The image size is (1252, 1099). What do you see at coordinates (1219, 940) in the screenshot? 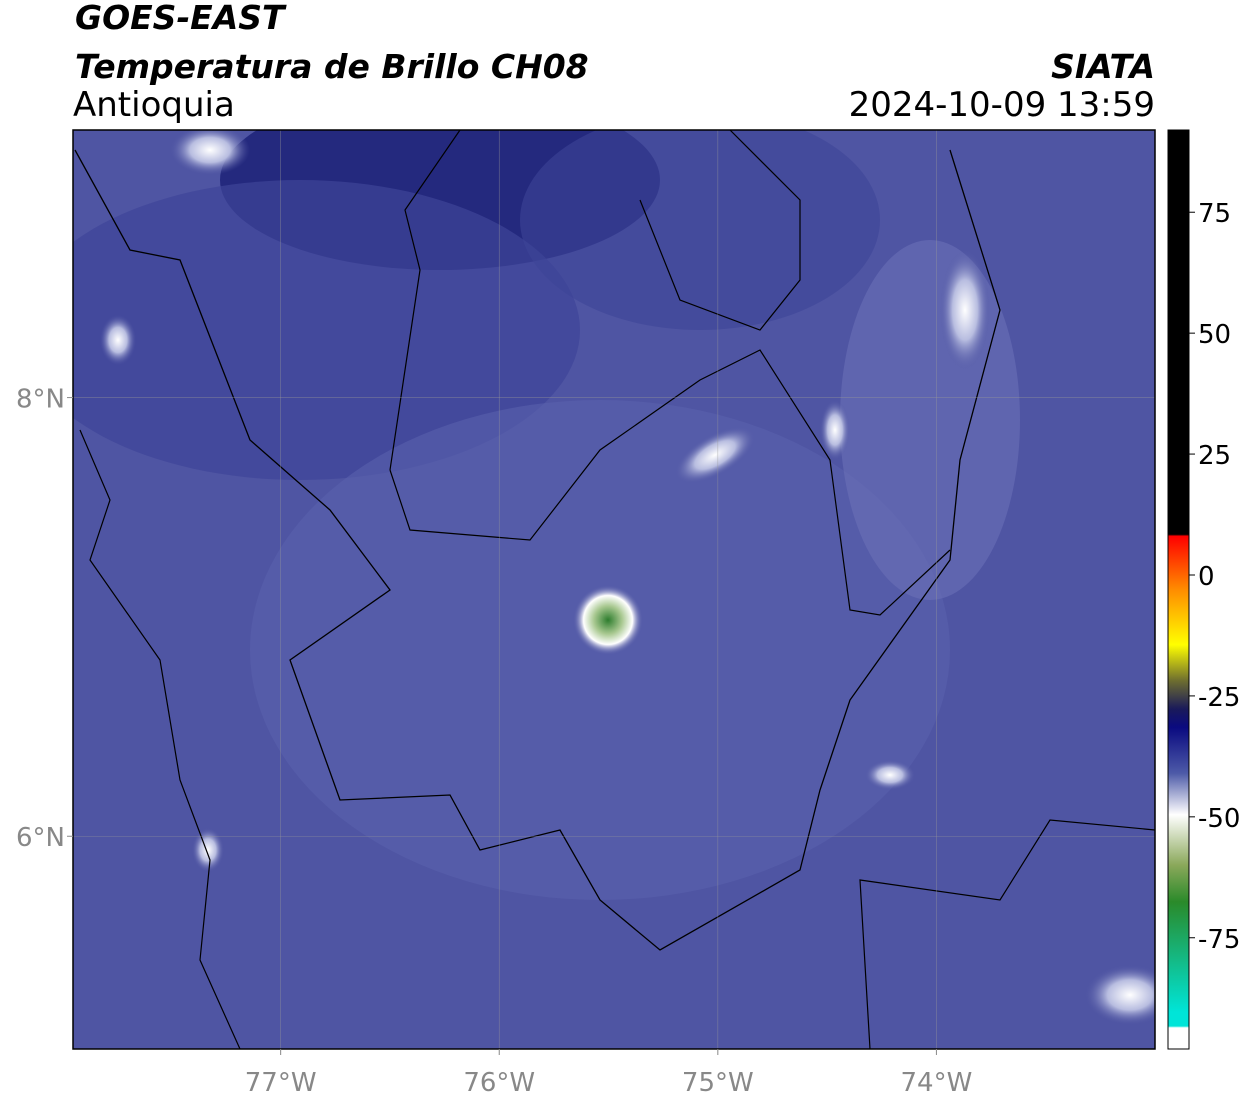
I see `colorbar-tick-label: -75` at bounding box center [1219, 940].